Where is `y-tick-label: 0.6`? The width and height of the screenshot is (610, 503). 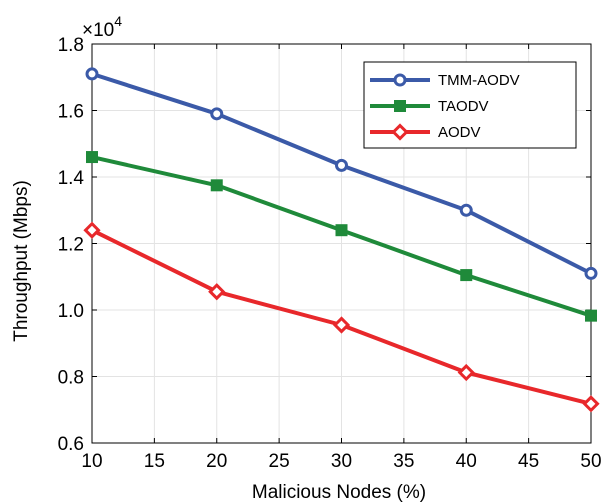 y-tick-label: 0.6 is located at coordinates (71, 444).